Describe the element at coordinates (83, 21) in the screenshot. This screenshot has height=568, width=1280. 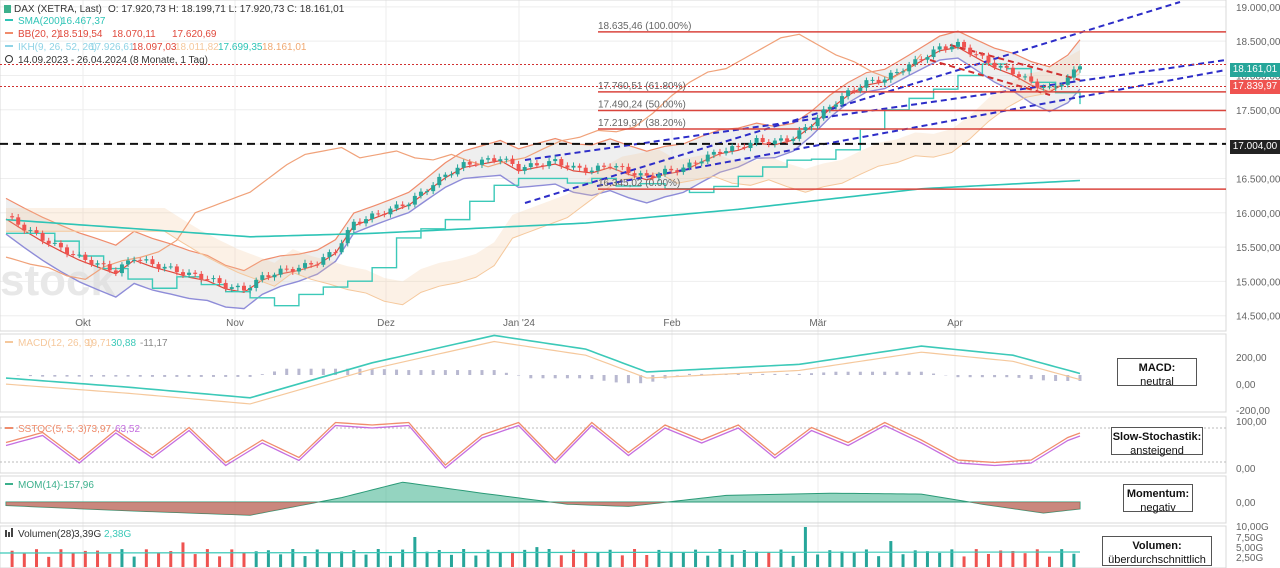
I see `legend-sma-value: 16.467,37` at that location.